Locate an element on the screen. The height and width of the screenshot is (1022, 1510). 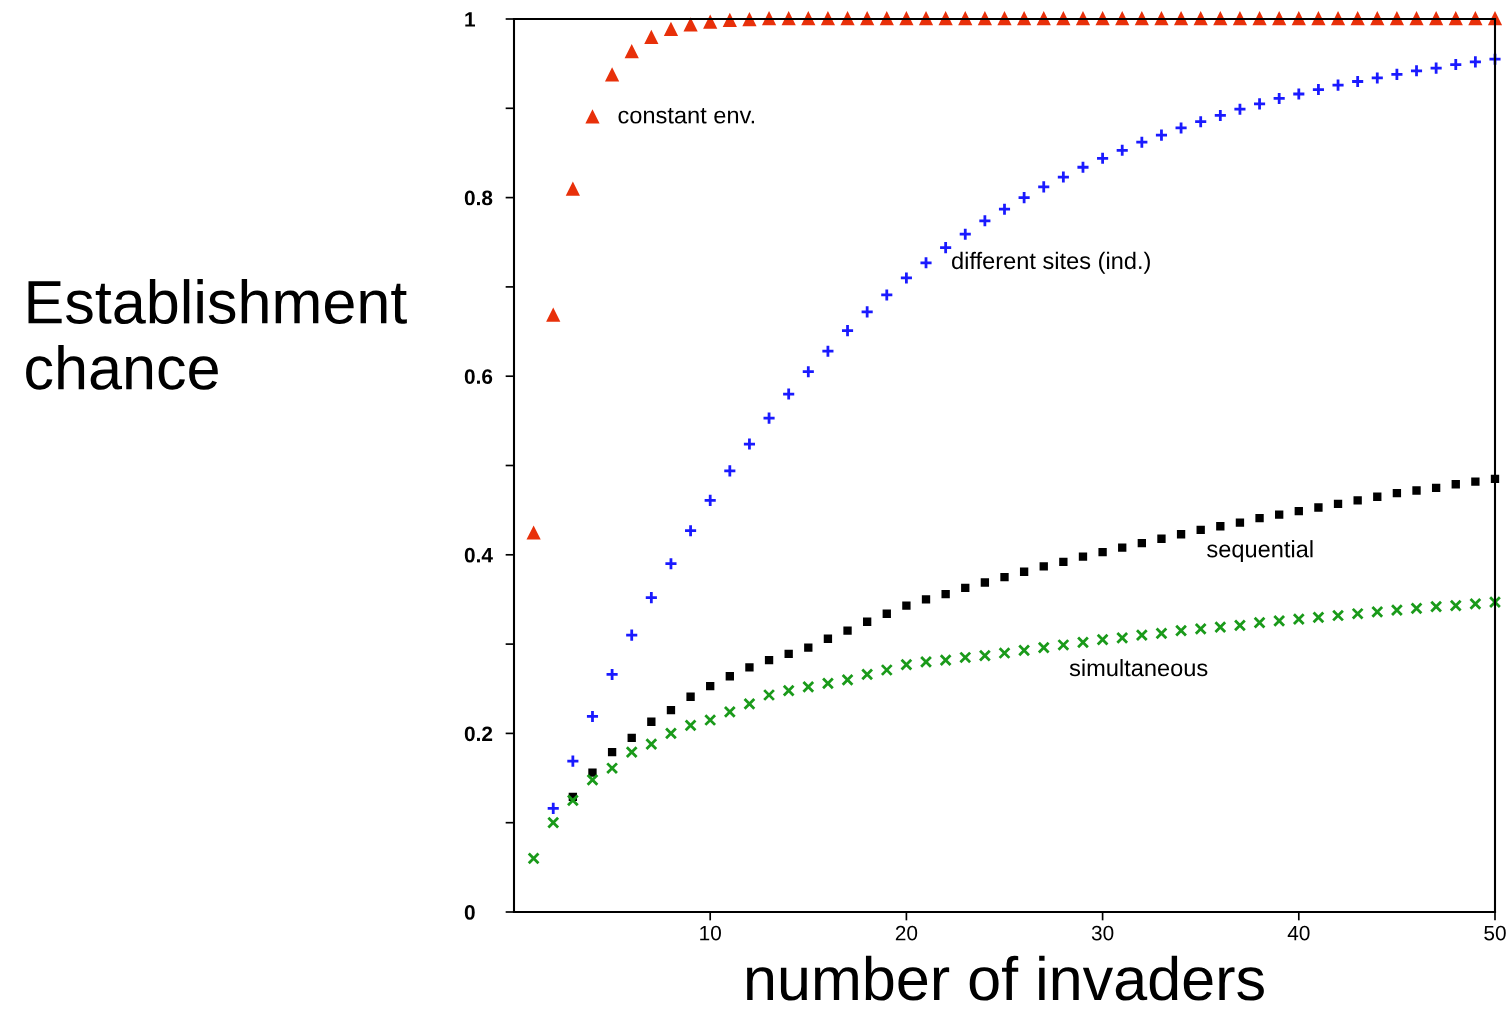
series-label: simultaneous is located at coordinates (1138, 667).